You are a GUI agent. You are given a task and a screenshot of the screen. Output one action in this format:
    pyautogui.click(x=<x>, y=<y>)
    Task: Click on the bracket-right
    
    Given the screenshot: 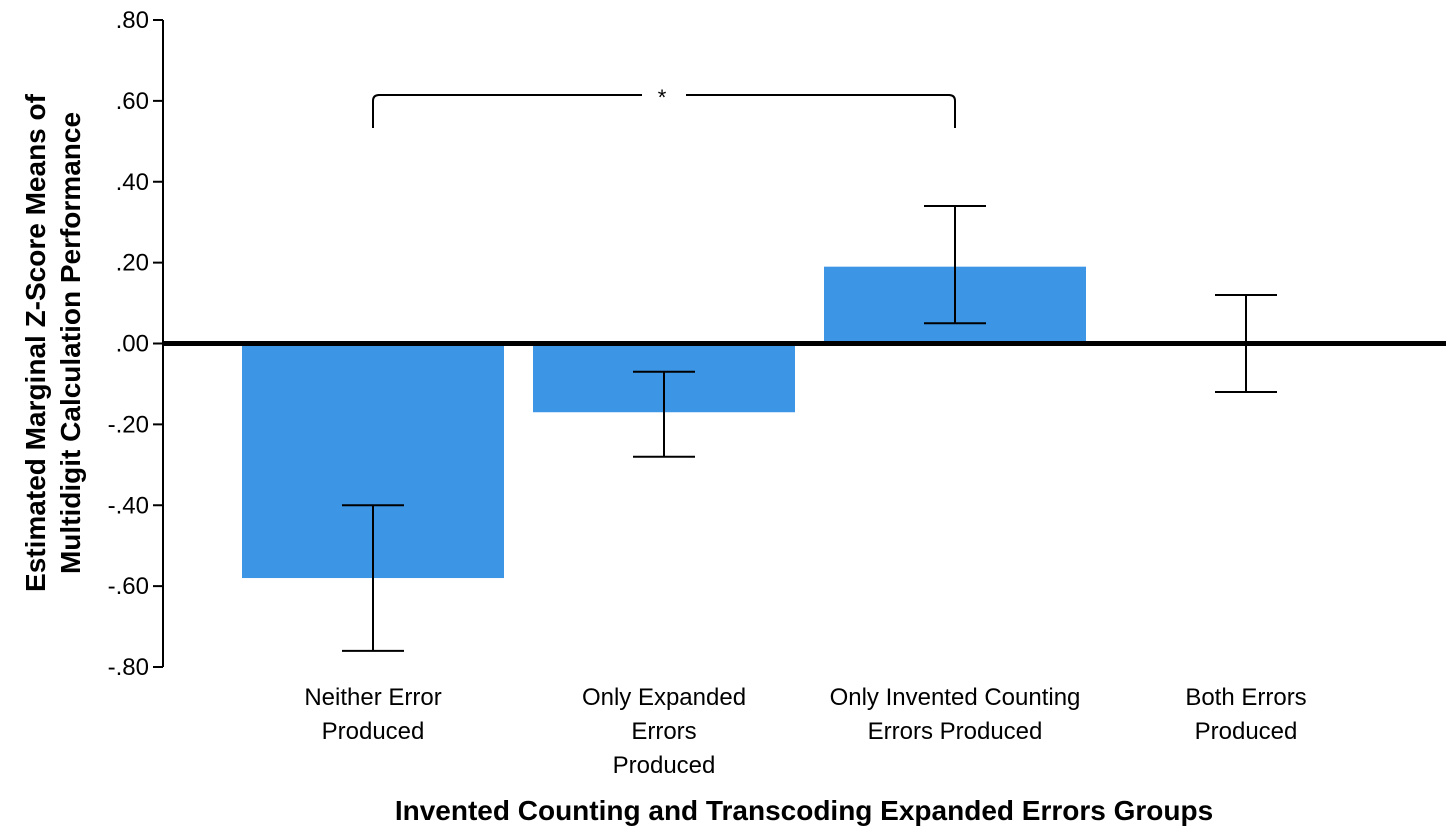 What is the action you would take?
    pyautogui.click(x=821, y=111)
    